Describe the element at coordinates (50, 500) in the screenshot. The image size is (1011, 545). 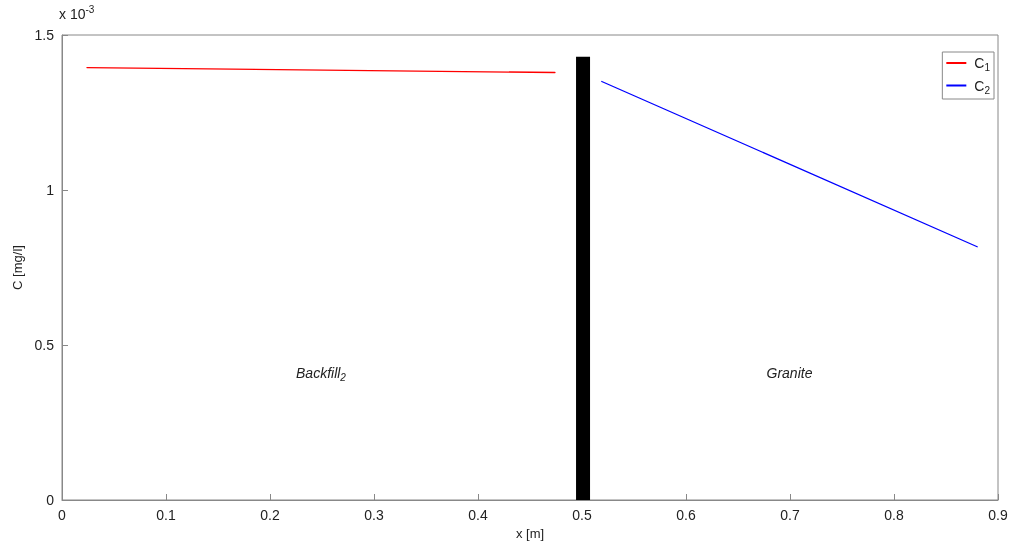
I see `y-tick-label: 0` at that location.